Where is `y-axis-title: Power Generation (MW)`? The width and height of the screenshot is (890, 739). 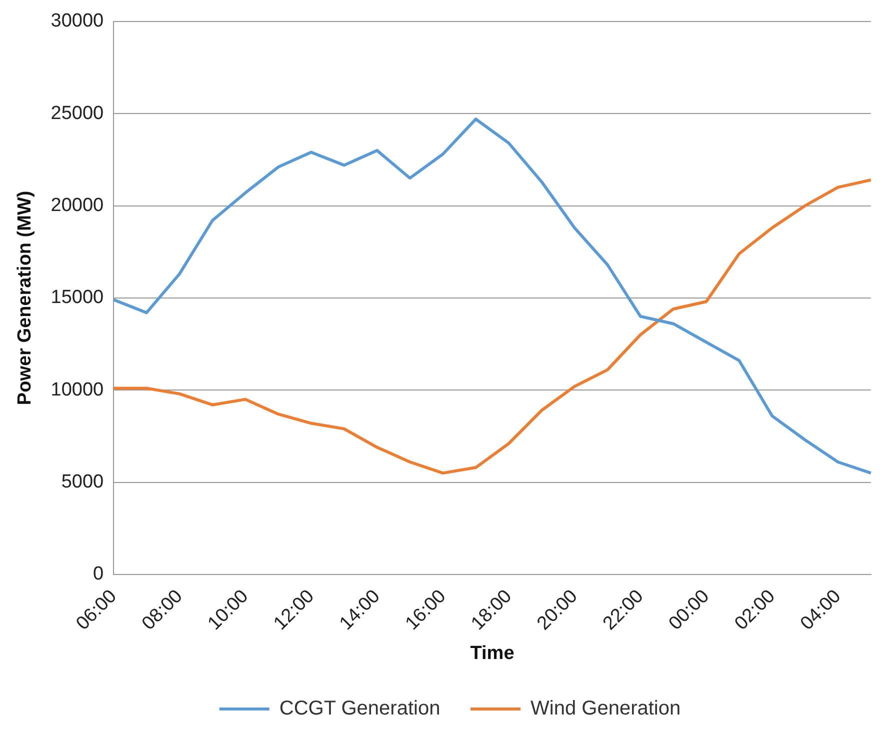 y-axis-title: Power Generation (MW) is located at coordinates (25, 298).